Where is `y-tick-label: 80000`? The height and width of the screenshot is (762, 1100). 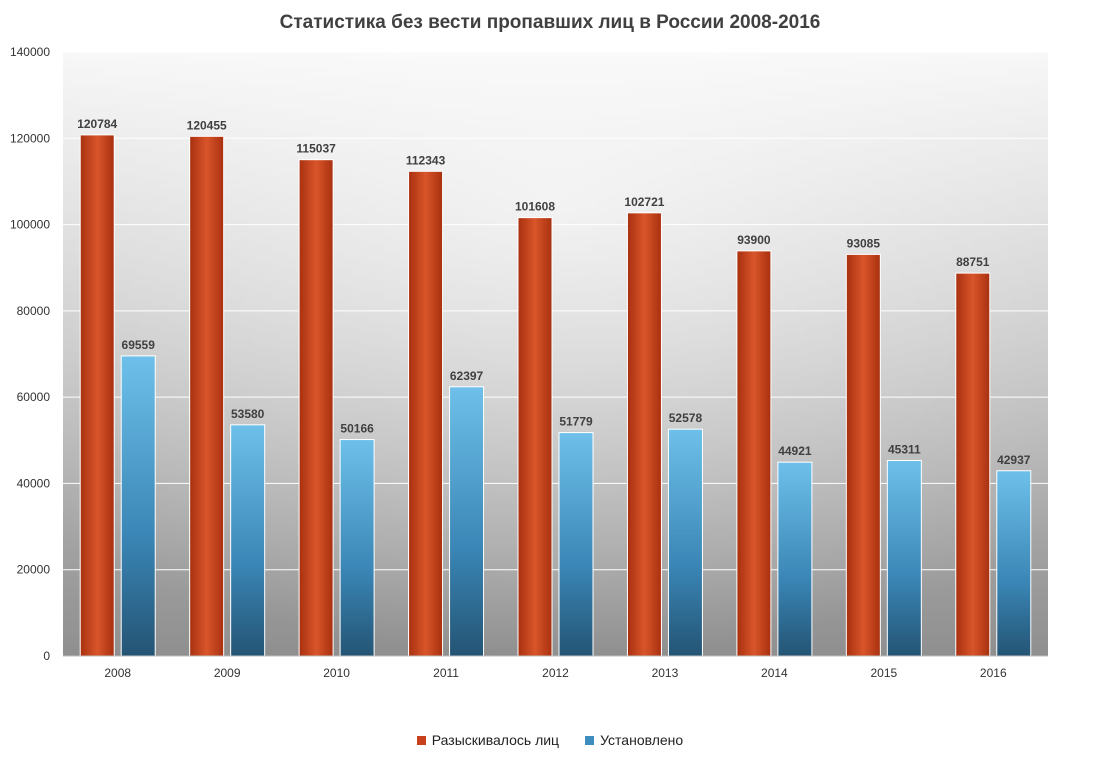 y-tick-label: 80000 is located at coordinates (34, 311).